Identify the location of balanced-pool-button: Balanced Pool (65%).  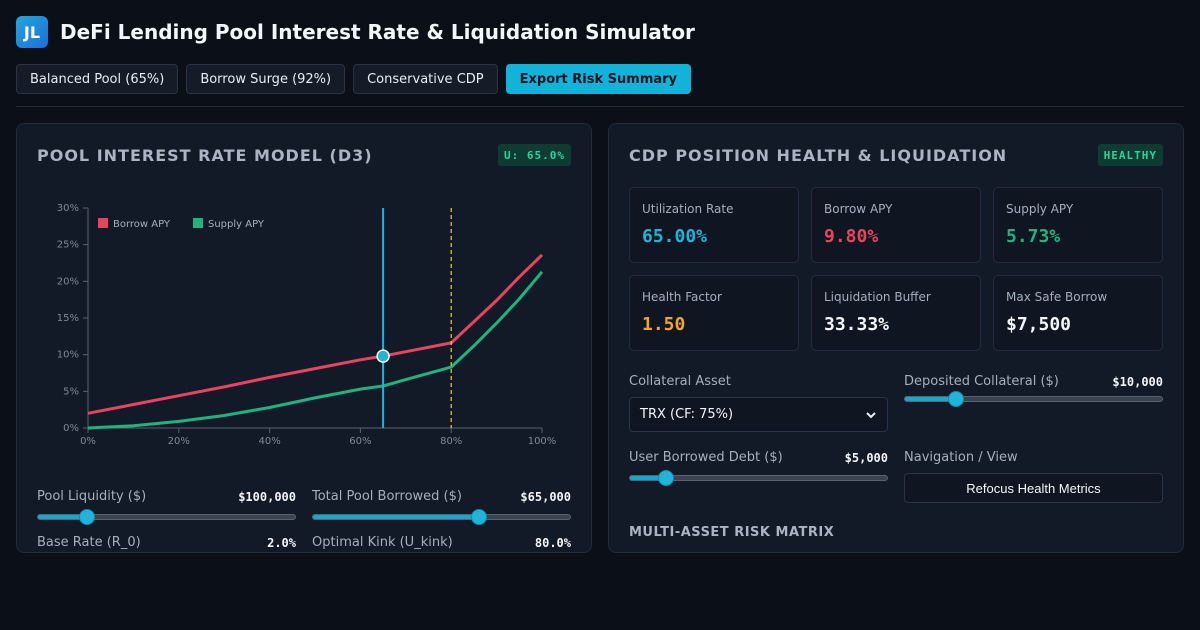
(97, 79).